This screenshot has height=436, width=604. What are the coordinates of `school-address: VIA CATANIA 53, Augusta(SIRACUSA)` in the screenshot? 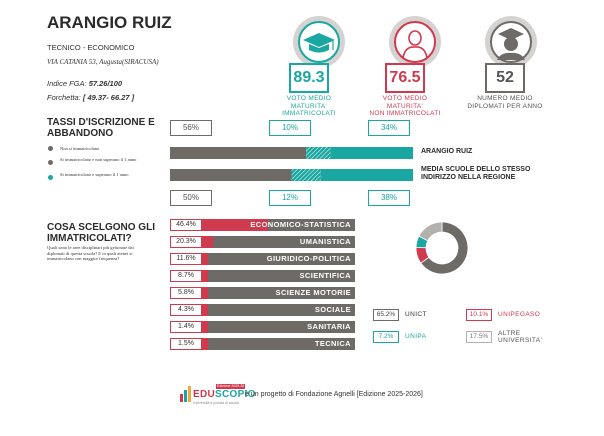 It's located at (103, 62).